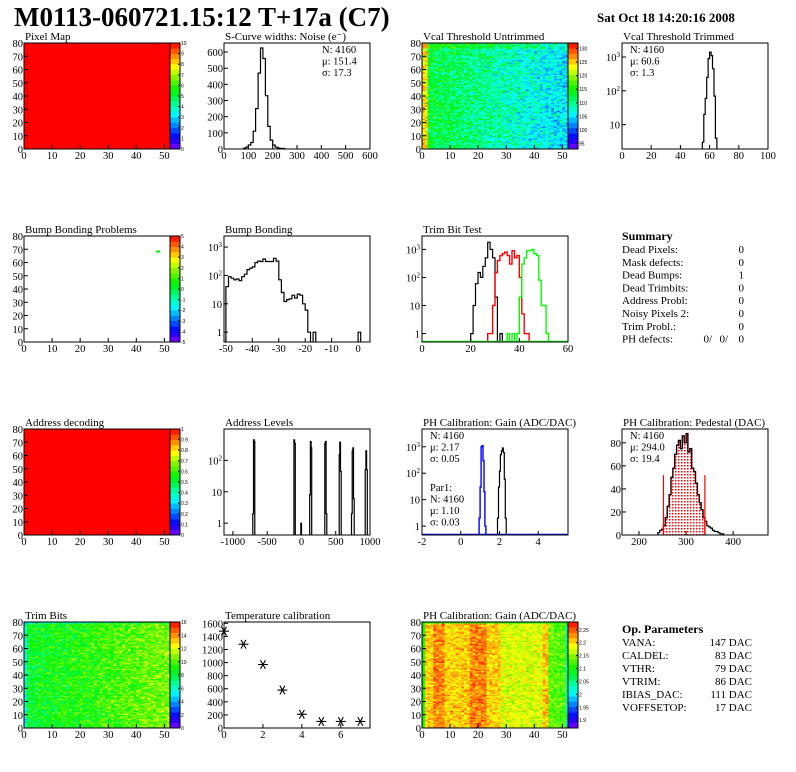 The height and width of the screenshot is (772, 796). What do you see at coordinates (80, 542) in the screenshot?
I see `x-tick-label: 20` at bounding box center [80, 542].